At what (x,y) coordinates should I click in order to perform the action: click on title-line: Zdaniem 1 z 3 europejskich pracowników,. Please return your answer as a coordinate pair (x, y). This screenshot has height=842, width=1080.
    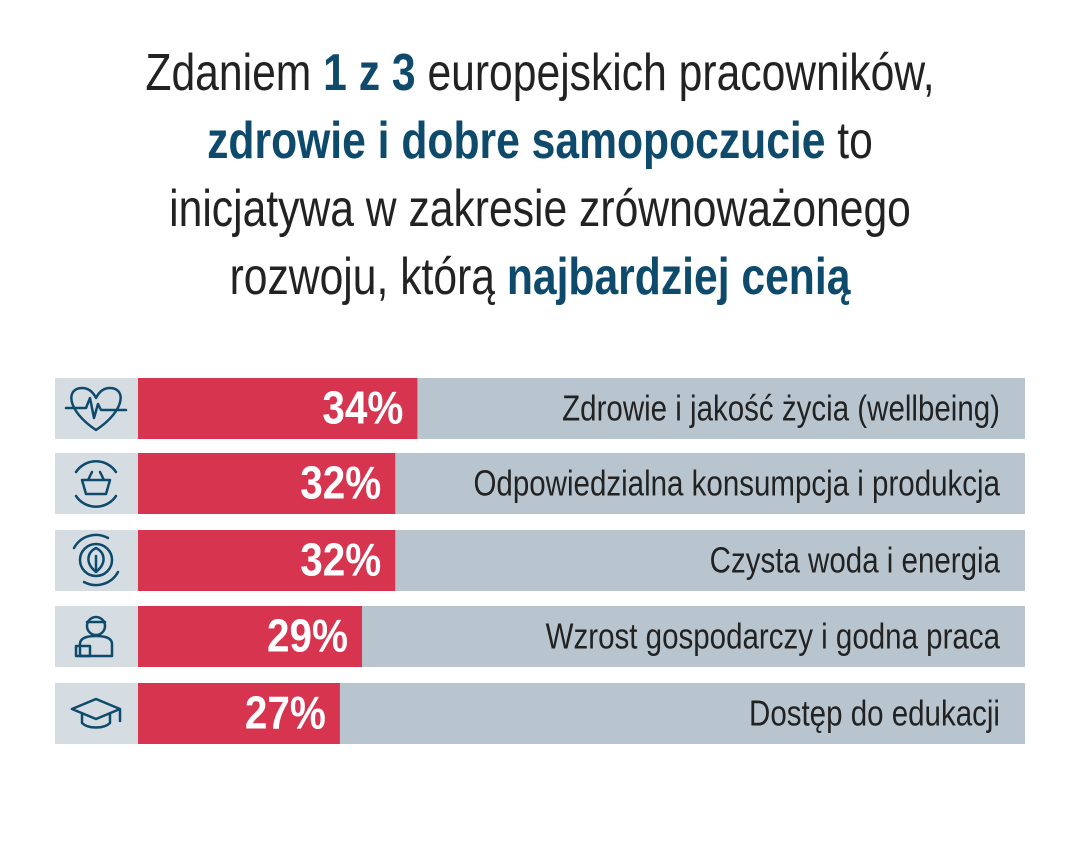
    Looking at the image, I should click on (539, 73).